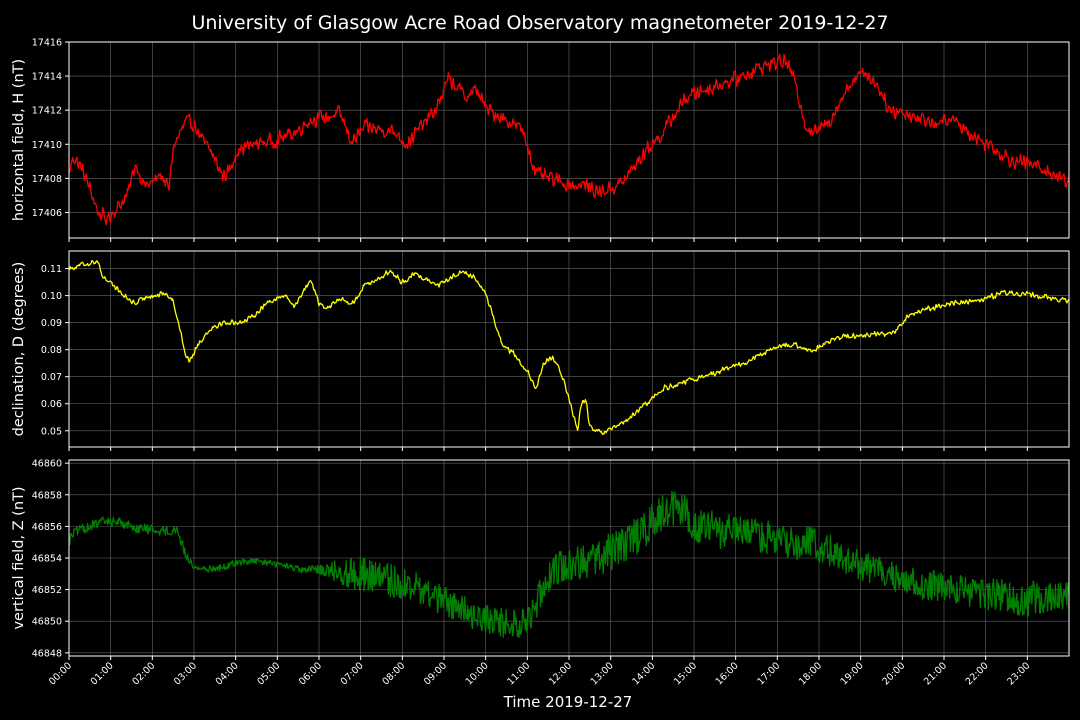 The width and height of the screenshot is (1080, 720). What do you see at coordinates (19, 140) in the screenshot?
I see `y-axis-label: horizontal field, H (nT)` at bounding box center [19, 140].